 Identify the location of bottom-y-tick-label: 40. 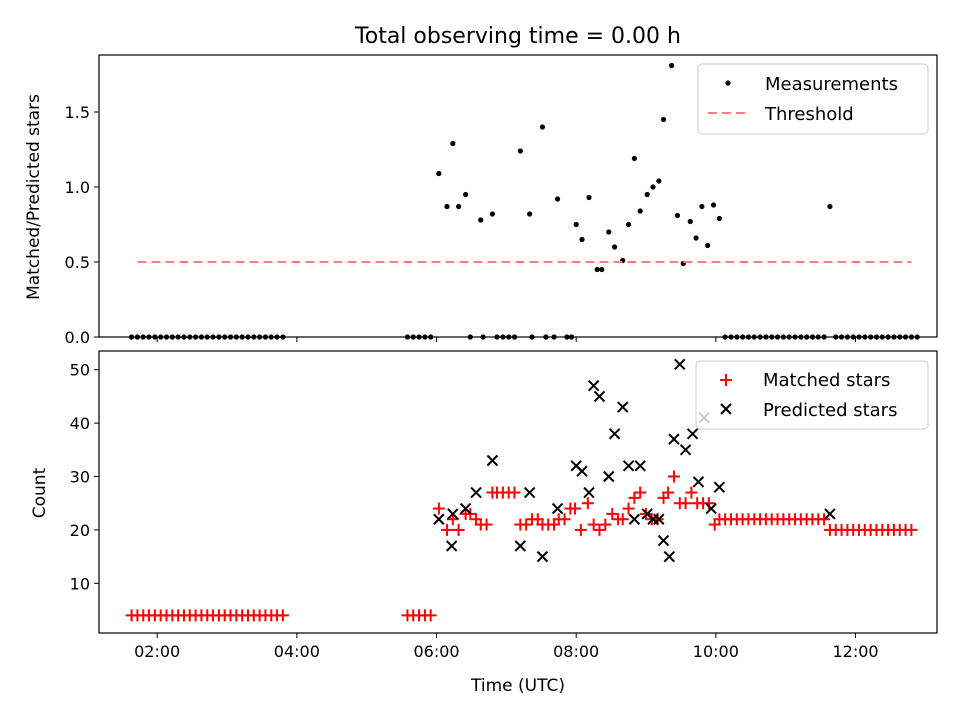
(80, 423).